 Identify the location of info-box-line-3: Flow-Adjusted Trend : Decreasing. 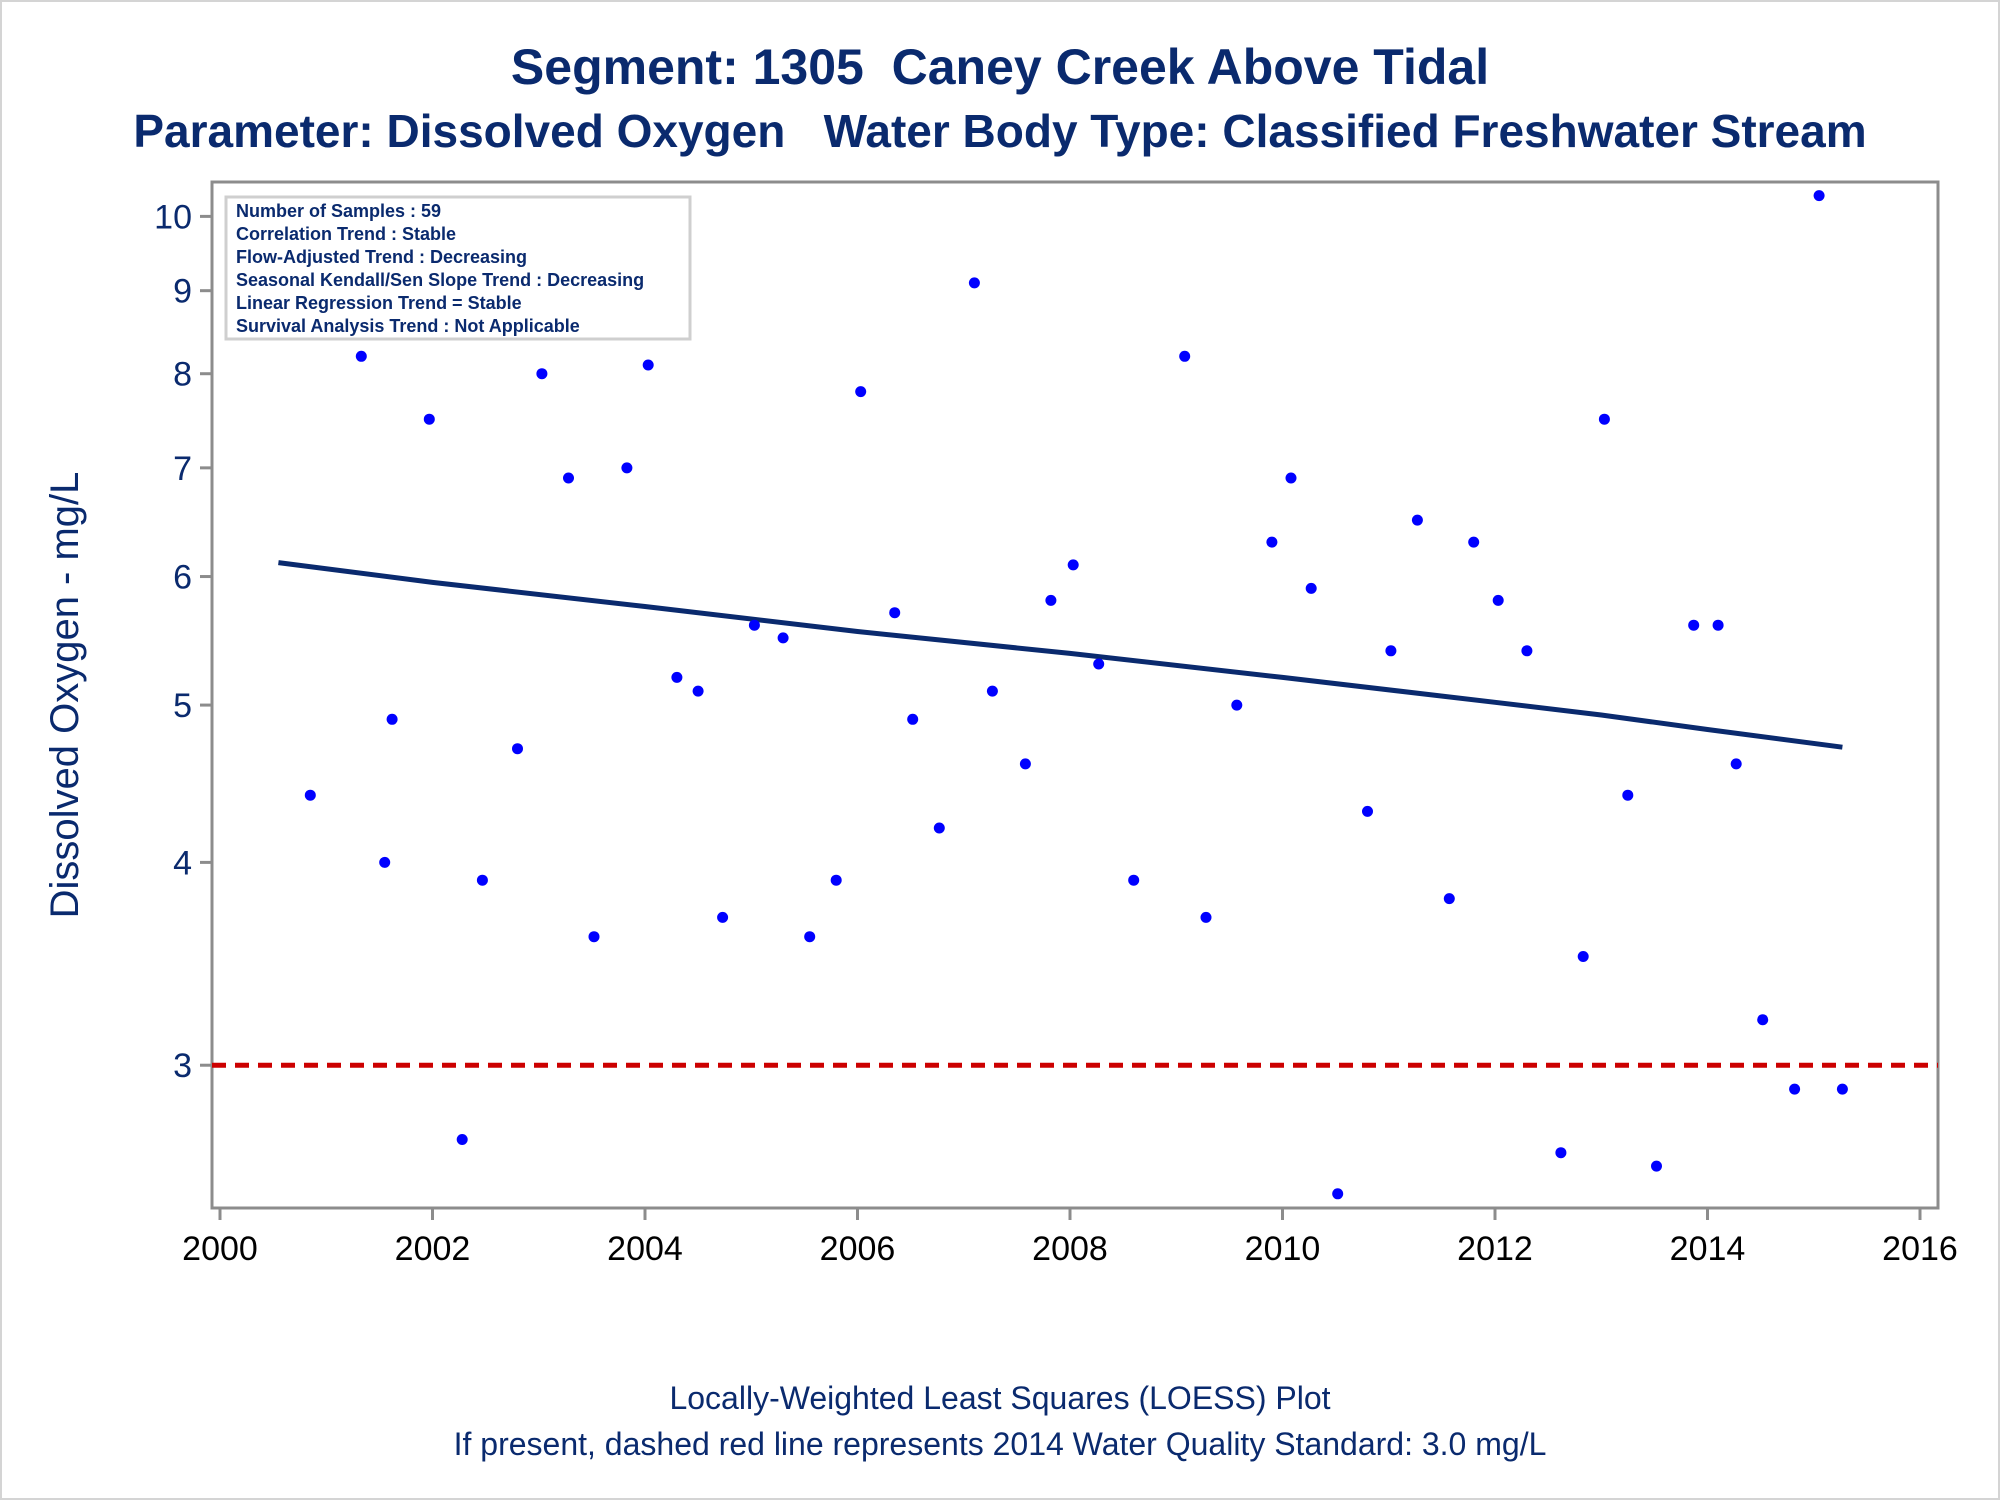
(381, 257).